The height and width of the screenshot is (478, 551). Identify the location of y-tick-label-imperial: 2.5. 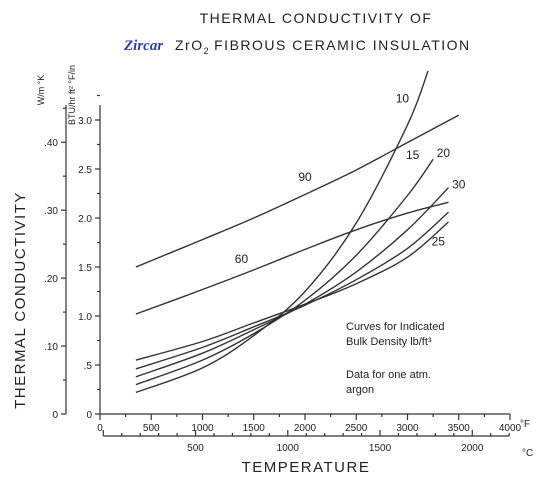
(85, 170).